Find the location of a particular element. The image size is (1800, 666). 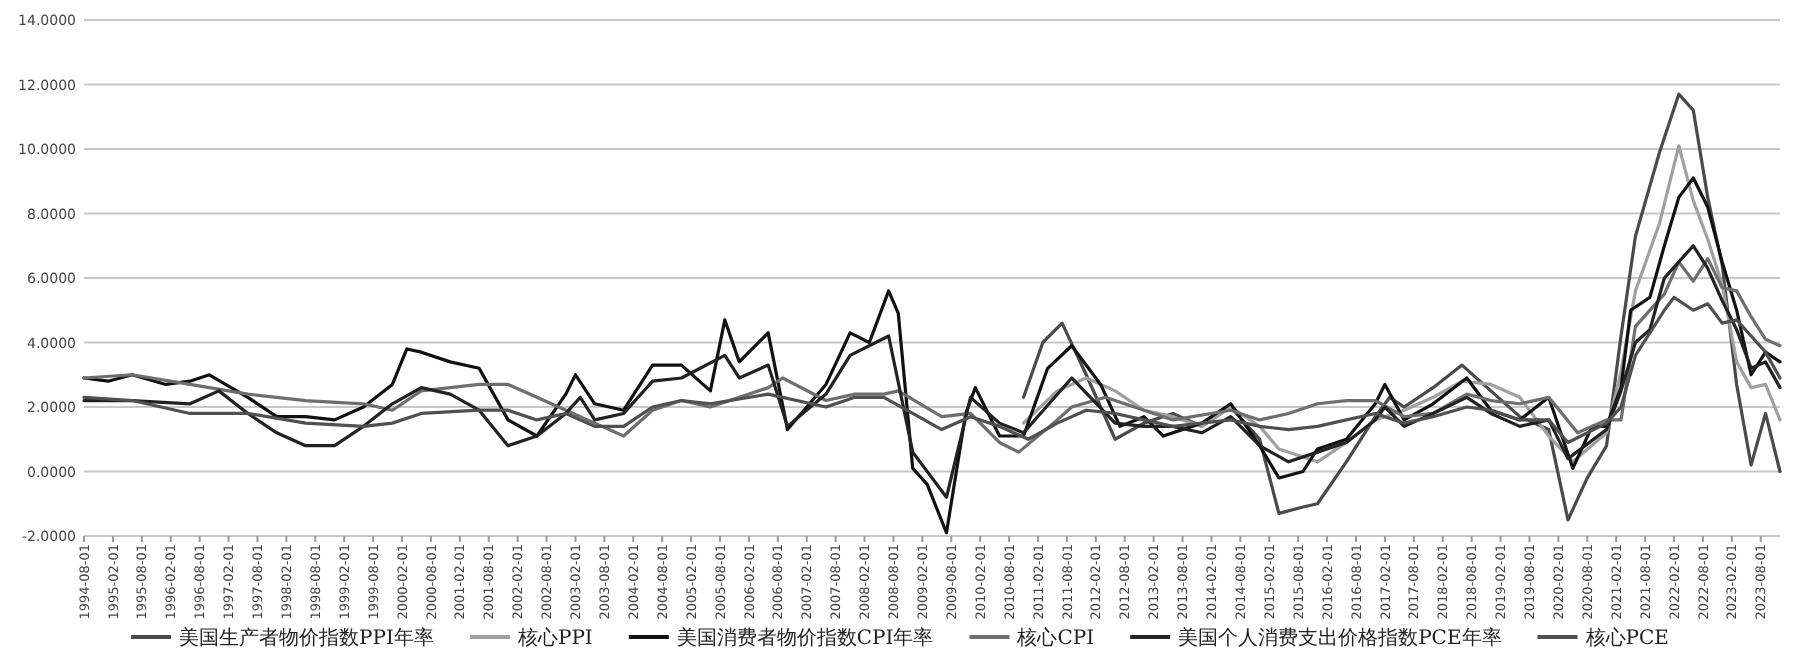

legend-label: 核心PPI is located at coordinates (554, 638).